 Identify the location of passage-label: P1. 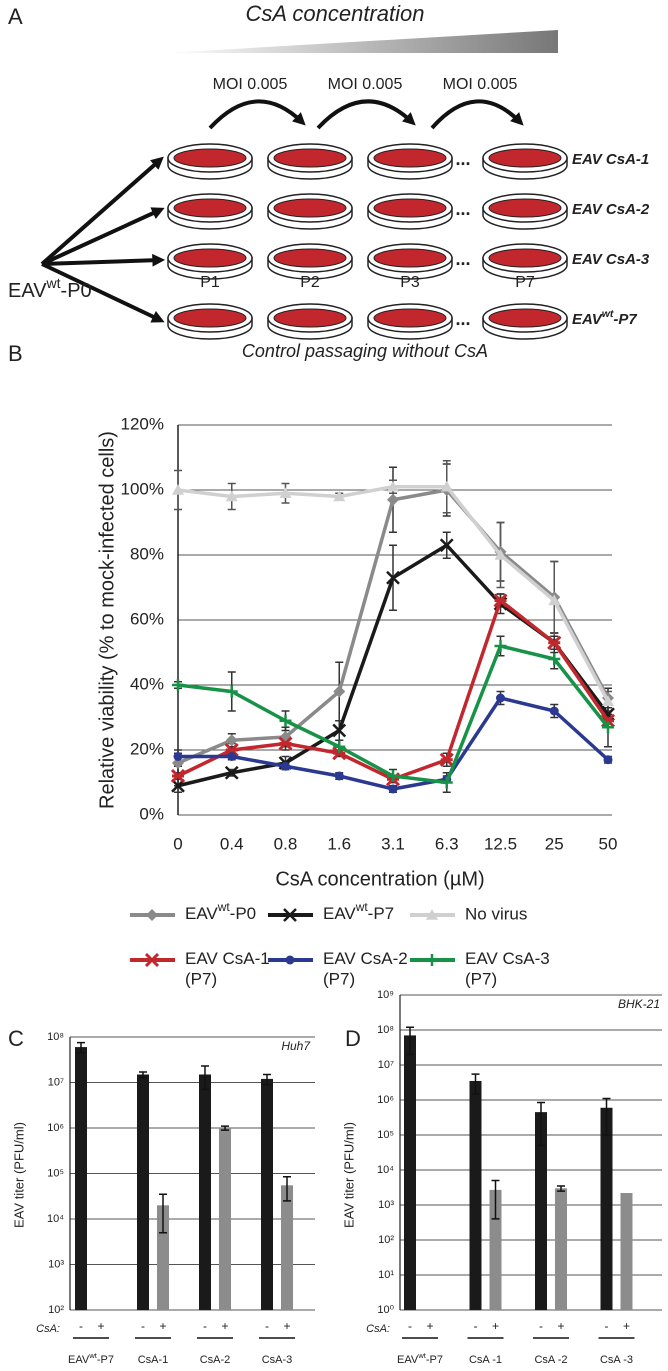
(210, 282).